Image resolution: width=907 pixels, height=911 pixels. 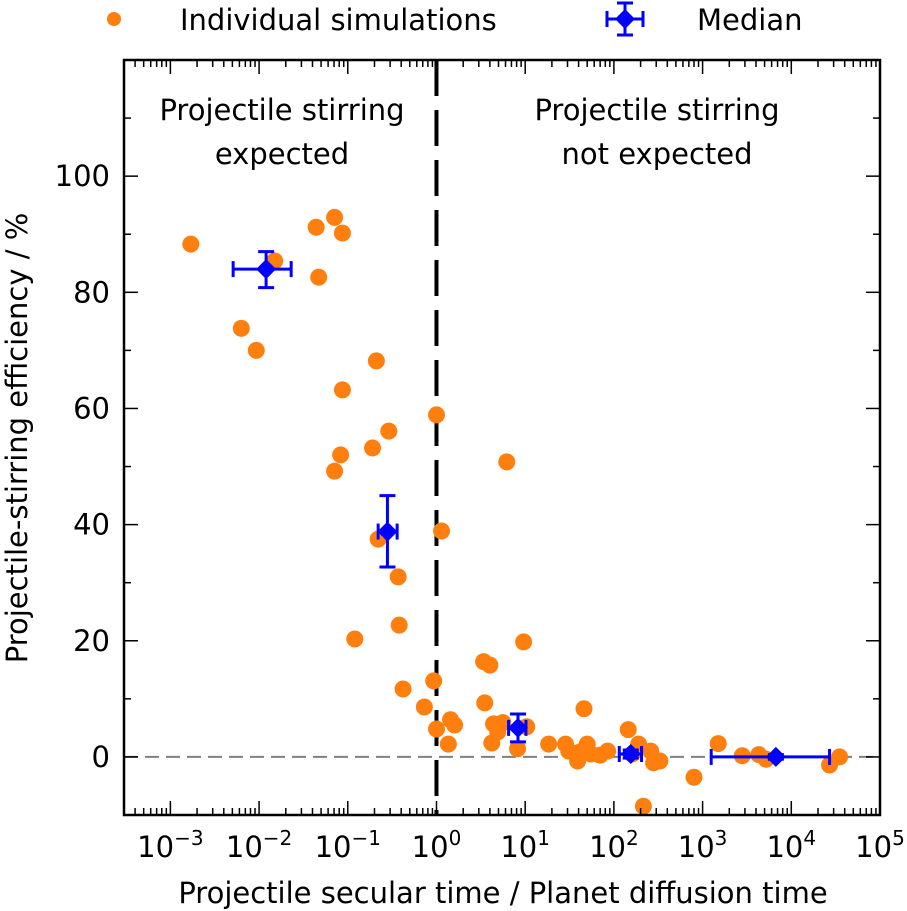 I want to click on legend: Individual simulations Median, so click(x=454, y=19).